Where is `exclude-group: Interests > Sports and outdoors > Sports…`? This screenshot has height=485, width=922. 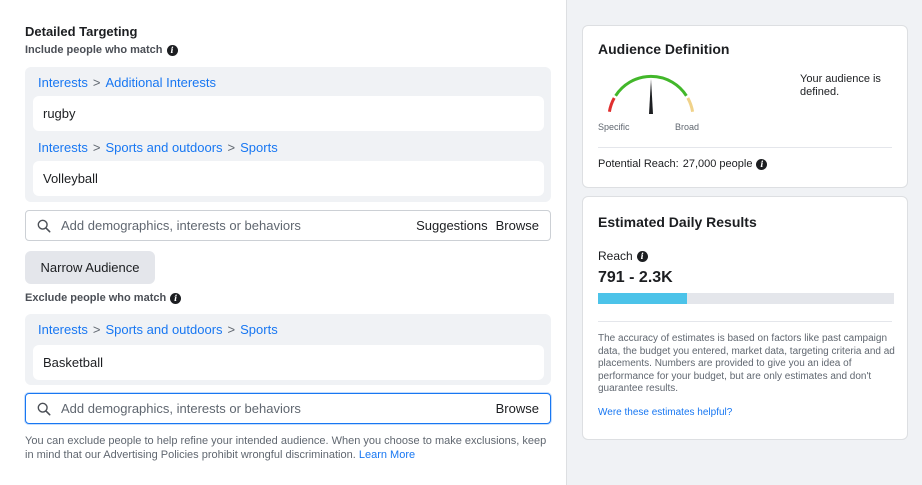 exclude-group: Interests > Sports and outdoors > Sports… is located at coordinates (288, 349).